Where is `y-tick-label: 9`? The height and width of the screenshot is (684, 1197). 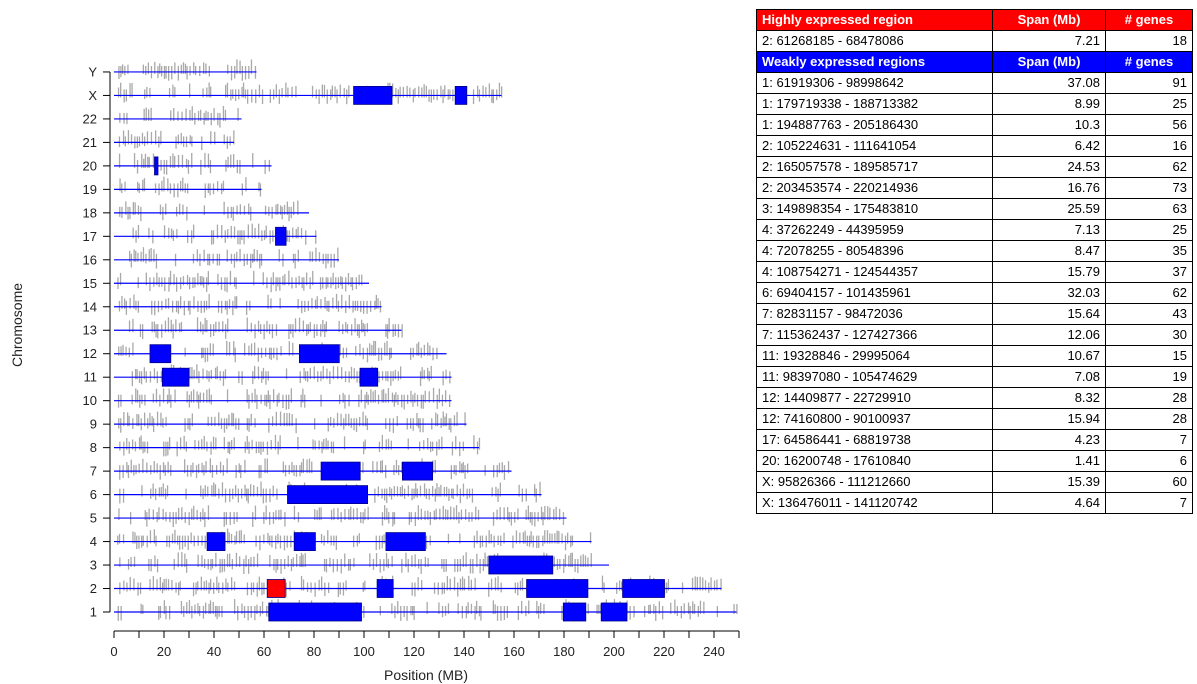
y-tick-label: 9 is located at coordinates (93, 424).